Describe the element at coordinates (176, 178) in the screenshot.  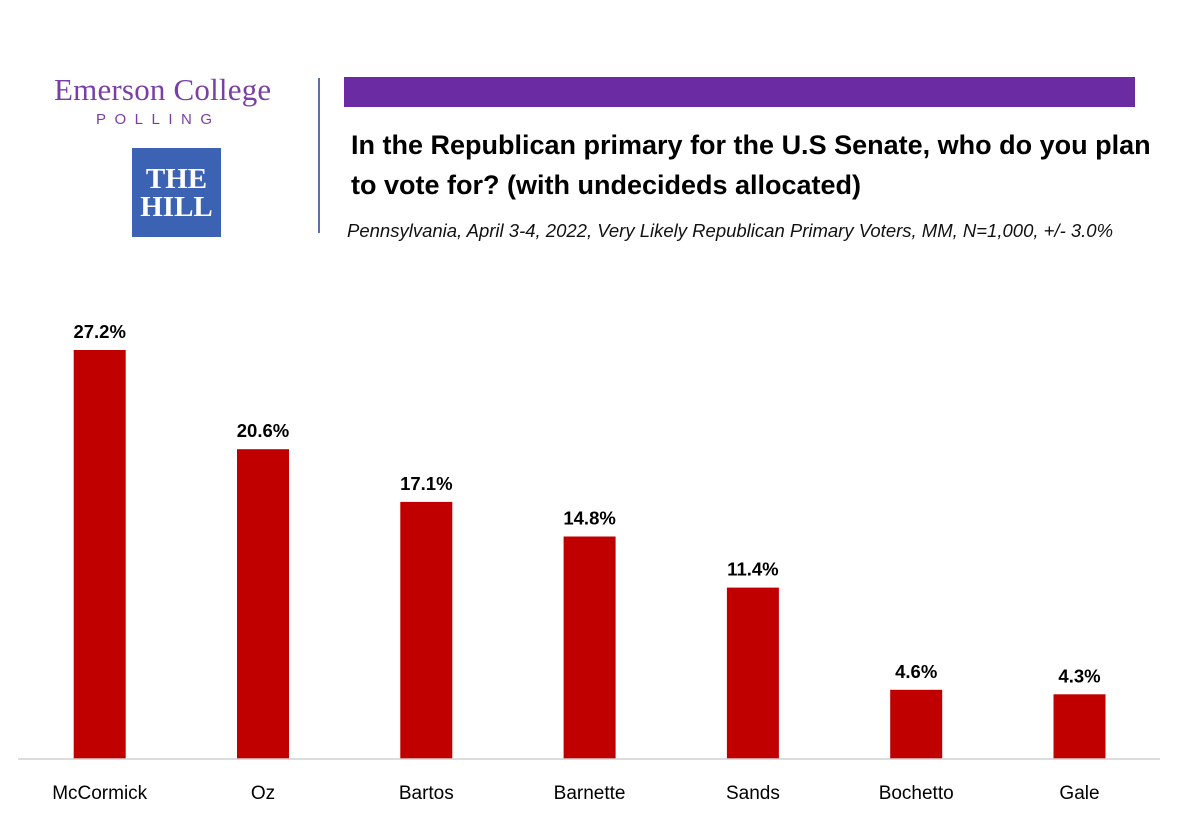
I see `partner-logo-line1: THE` at that location.